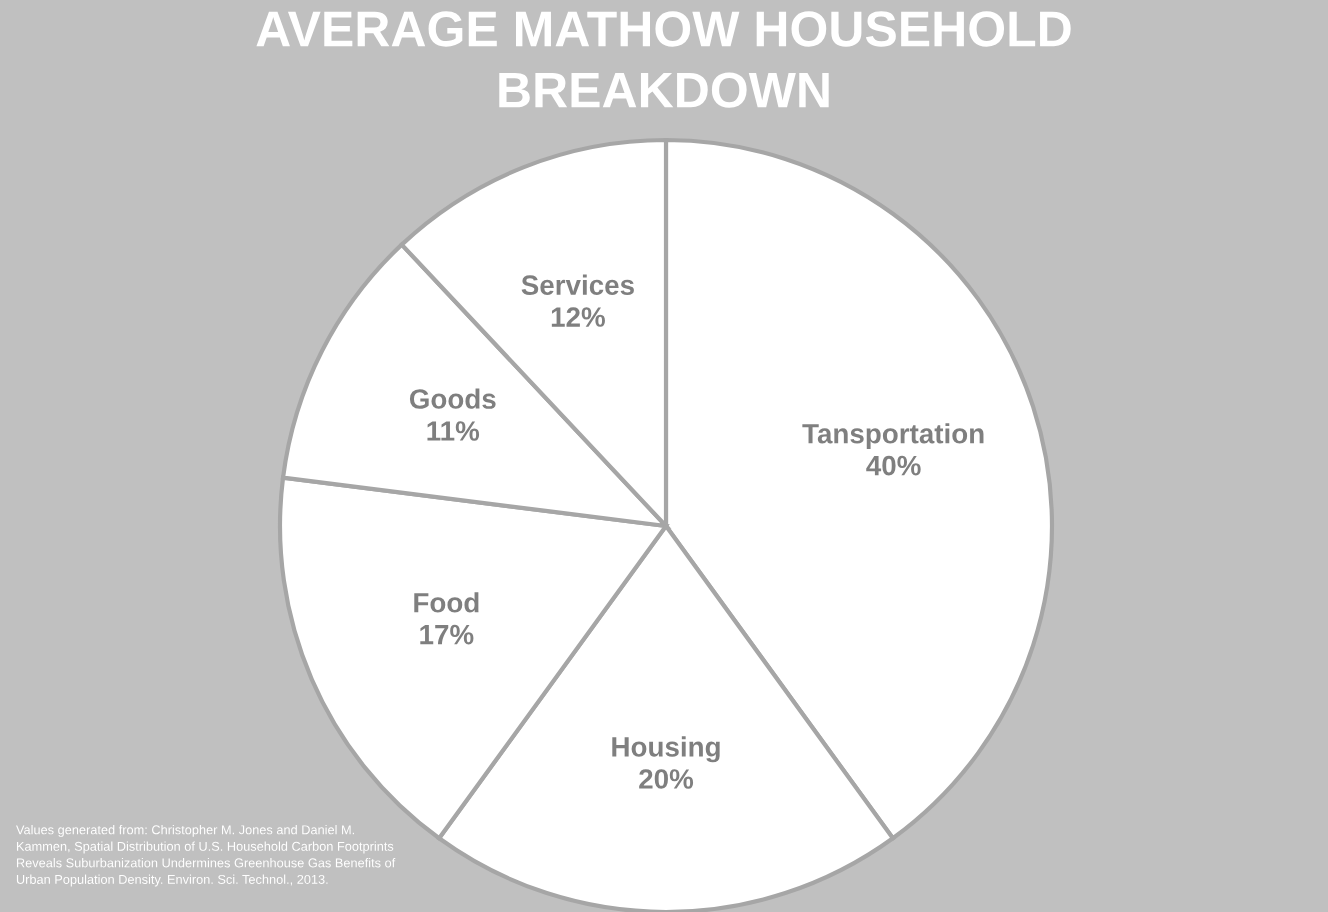 The height and width of the screenshot is (912, 1328). I want to click on slice-label: Tansportation, so click(893, 436).